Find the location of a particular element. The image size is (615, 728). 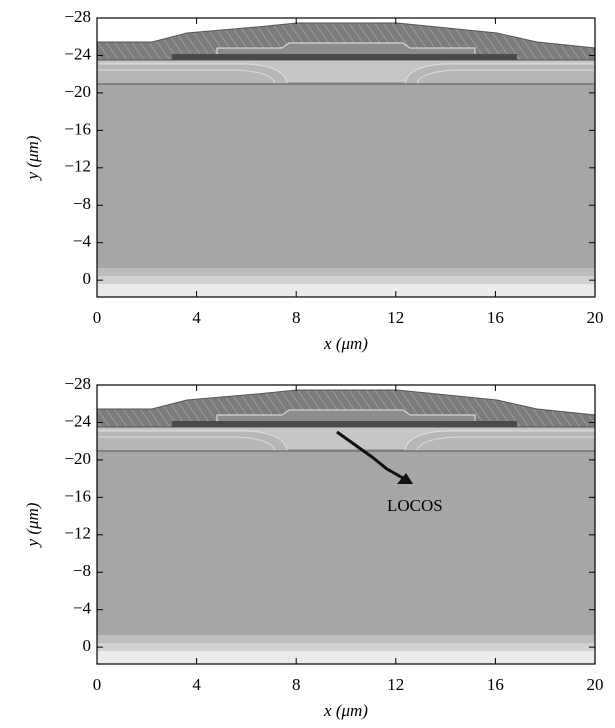

annotation-arrowhead is located at coordinates (405, 478).